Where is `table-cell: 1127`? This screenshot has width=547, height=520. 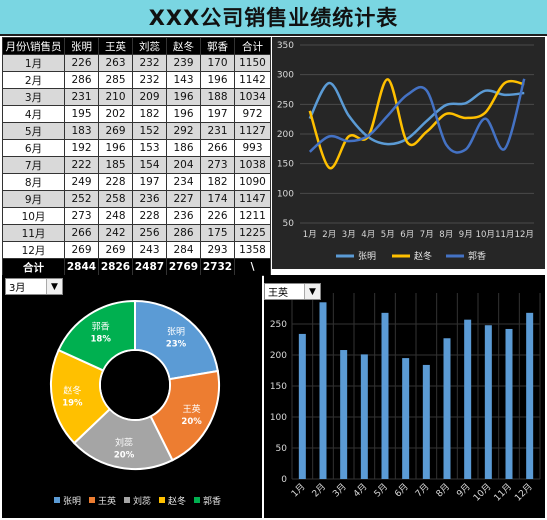 table-cell: 1127 is located at coordinates (252, 131).